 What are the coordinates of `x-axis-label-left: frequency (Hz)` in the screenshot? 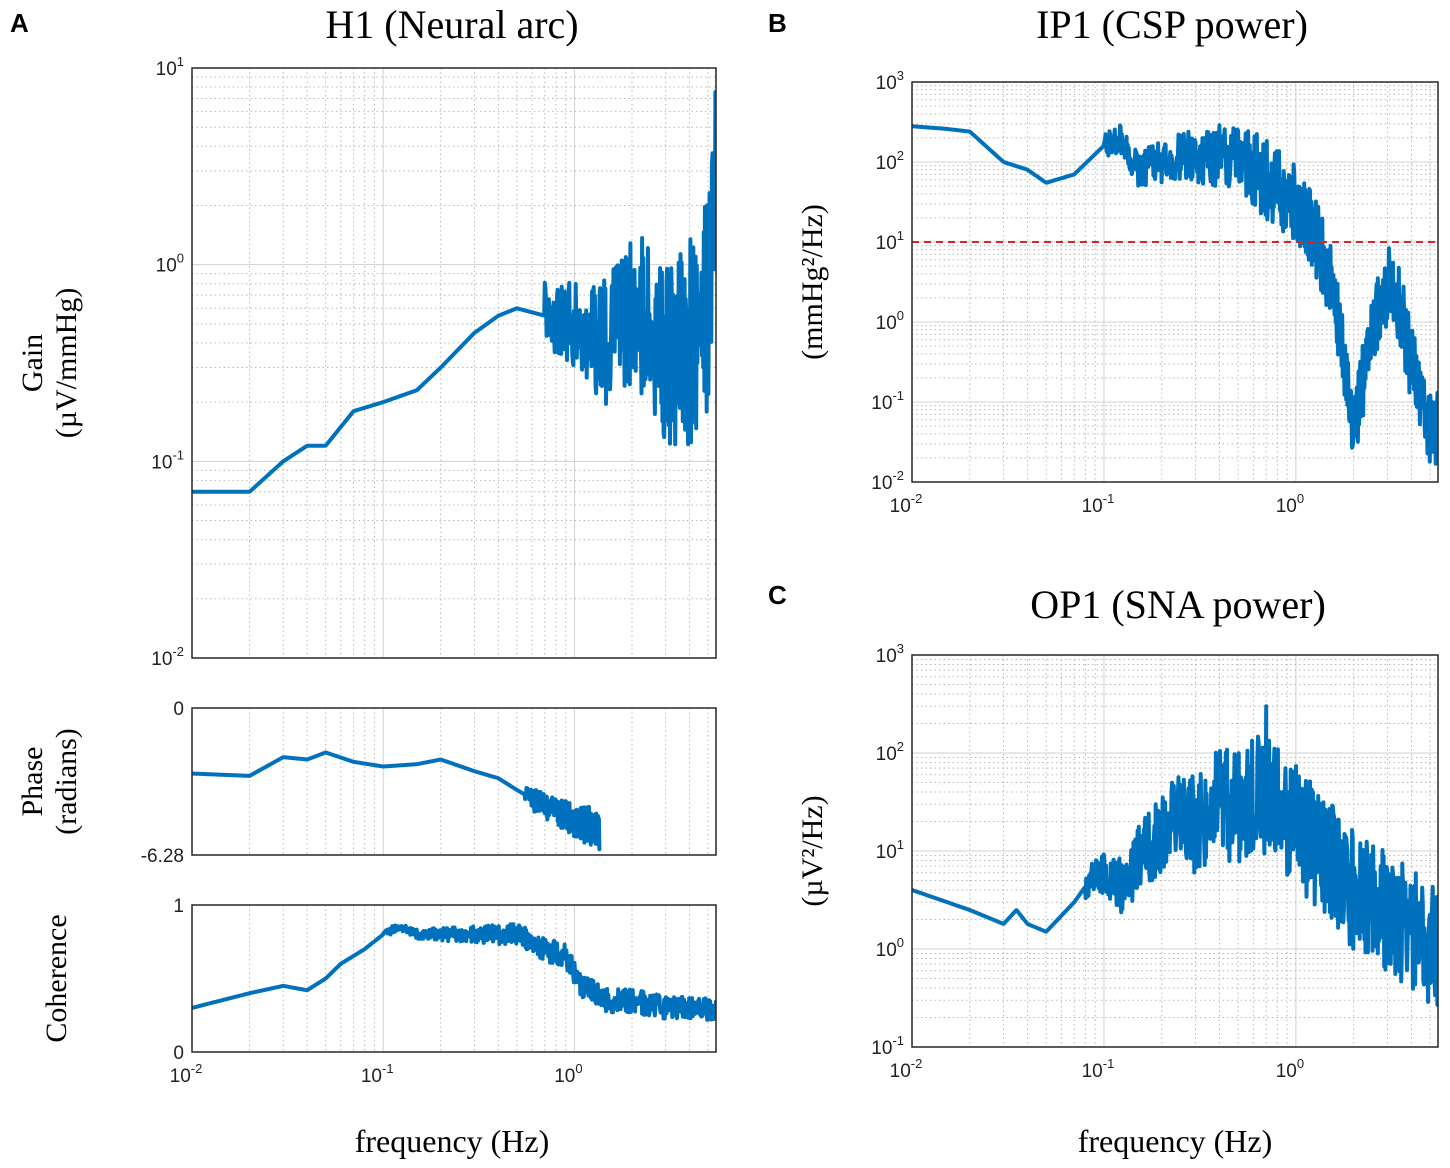 It's located at (452, 1141).